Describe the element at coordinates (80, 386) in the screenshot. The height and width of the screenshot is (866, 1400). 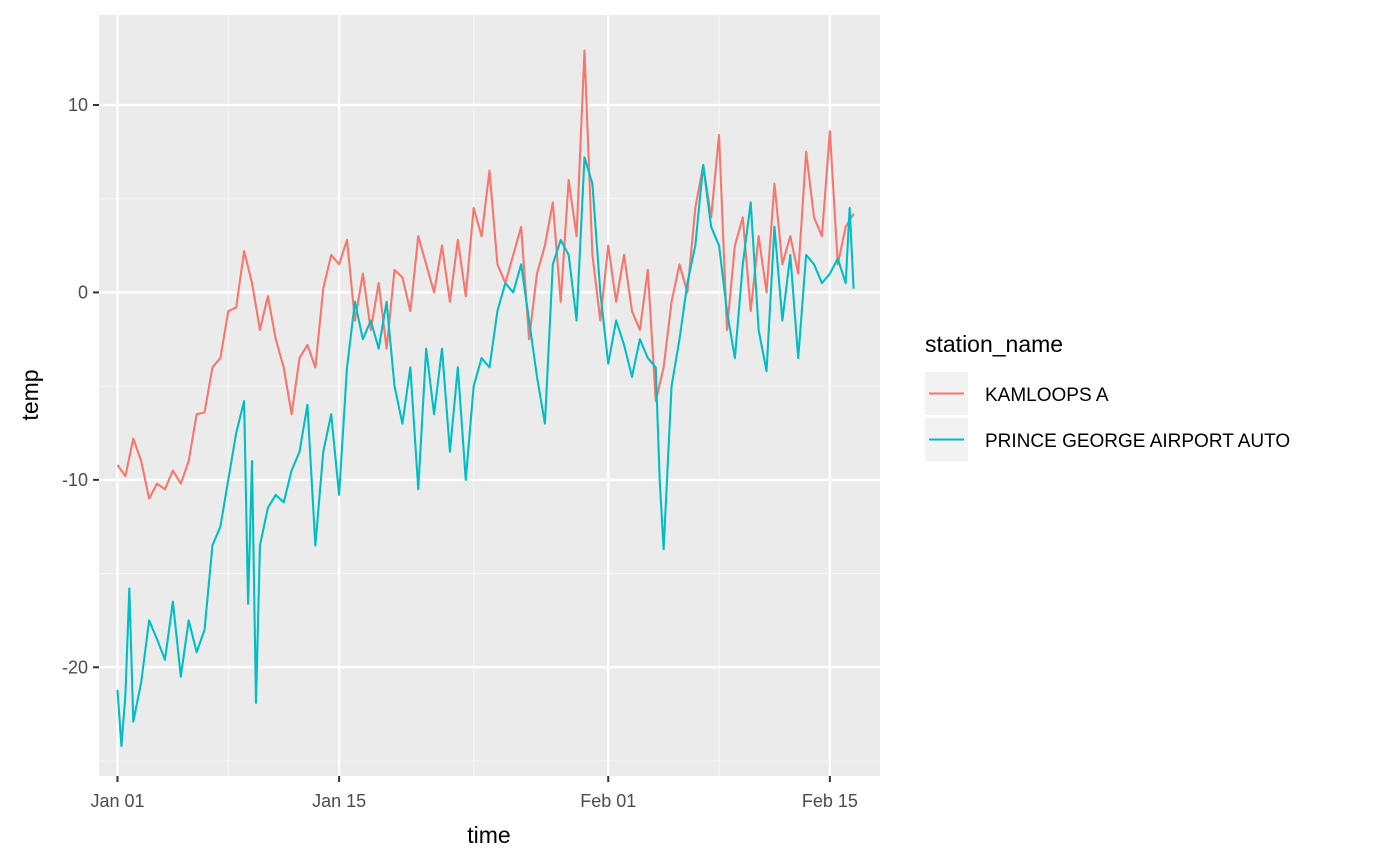
I see `y-axis-ticks: 10 0 -10 -20` at that location.